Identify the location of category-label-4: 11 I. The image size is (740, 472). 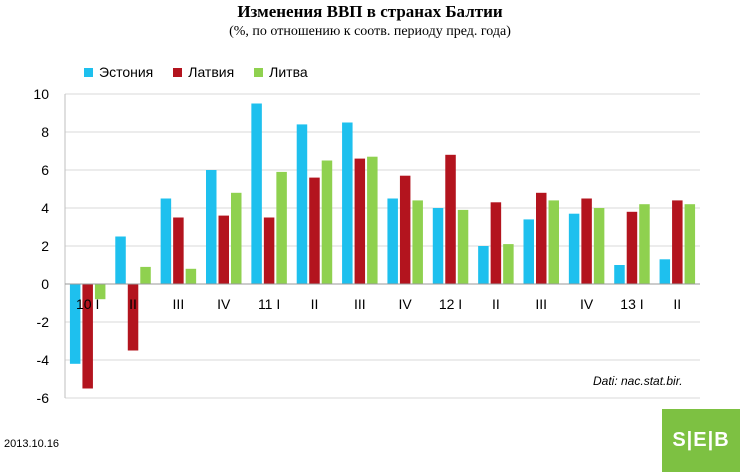
(269, 304).